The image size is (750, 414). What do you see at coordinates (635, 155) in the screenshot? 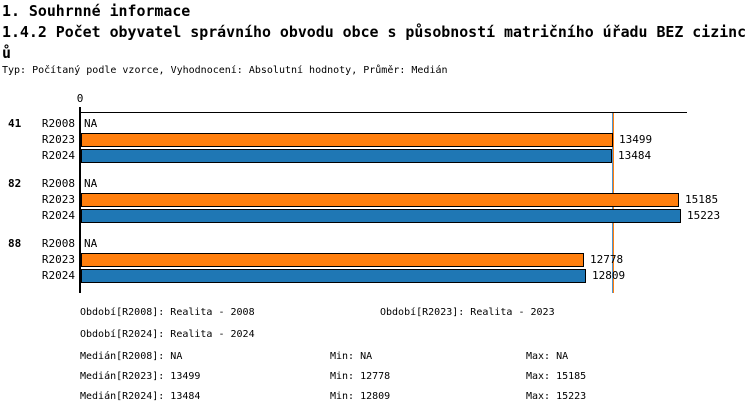
I see `bar-value-label: 13484` at bounding box center [635, 155].